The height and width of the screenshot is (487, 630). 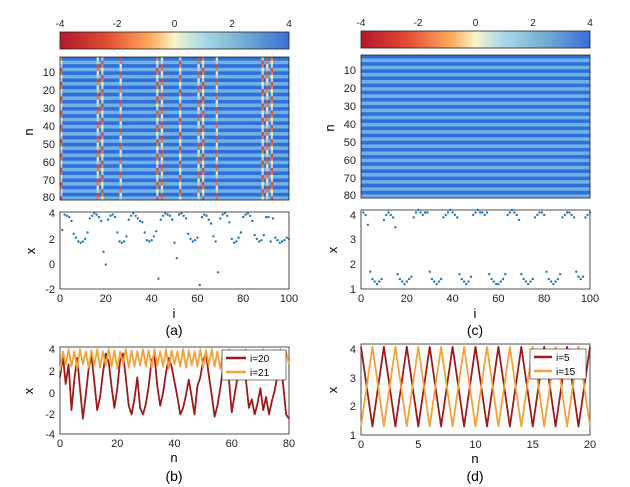 I want to click on legend-label: i=20, so click(x=260, y=359).